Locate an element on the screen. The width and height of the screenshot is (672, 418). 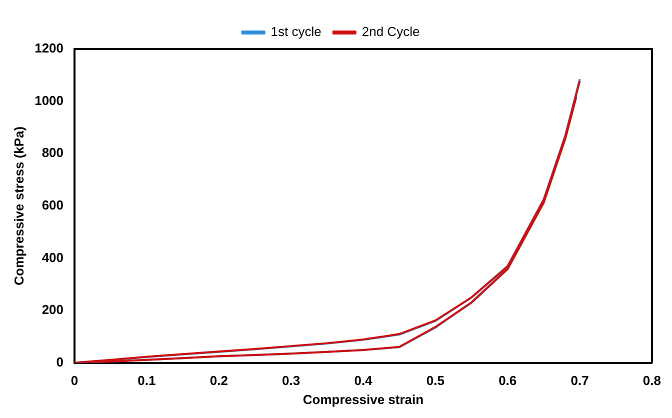
y-tick-label: 600 is located at coordinates (53, 204).